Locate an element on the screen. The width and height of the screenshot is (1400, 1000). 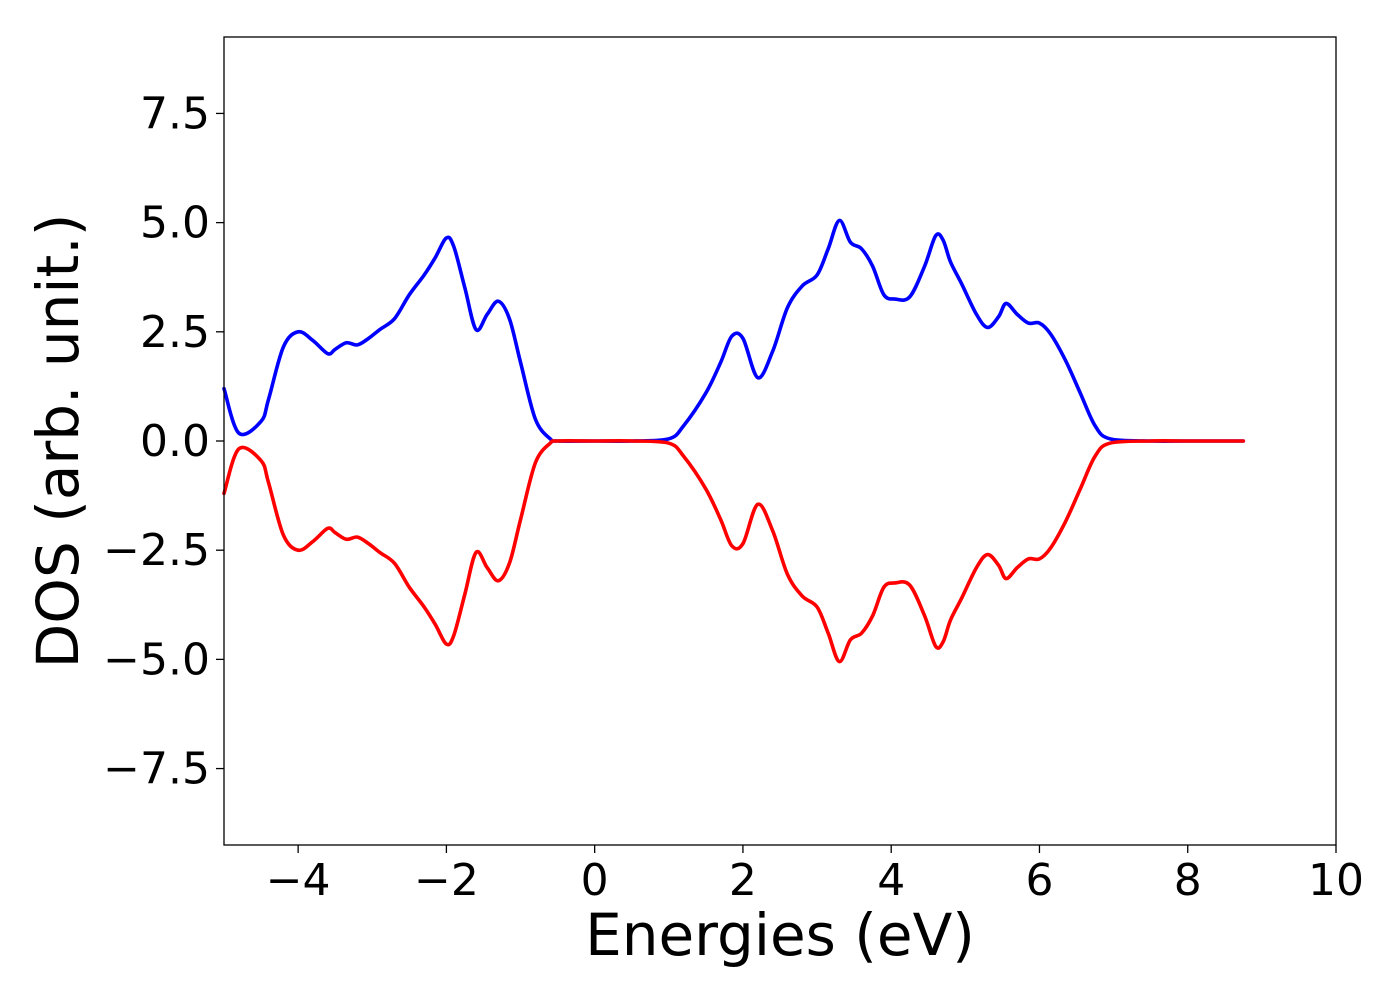
x-tick-label: 6 is located at coordinates (1039, 880).